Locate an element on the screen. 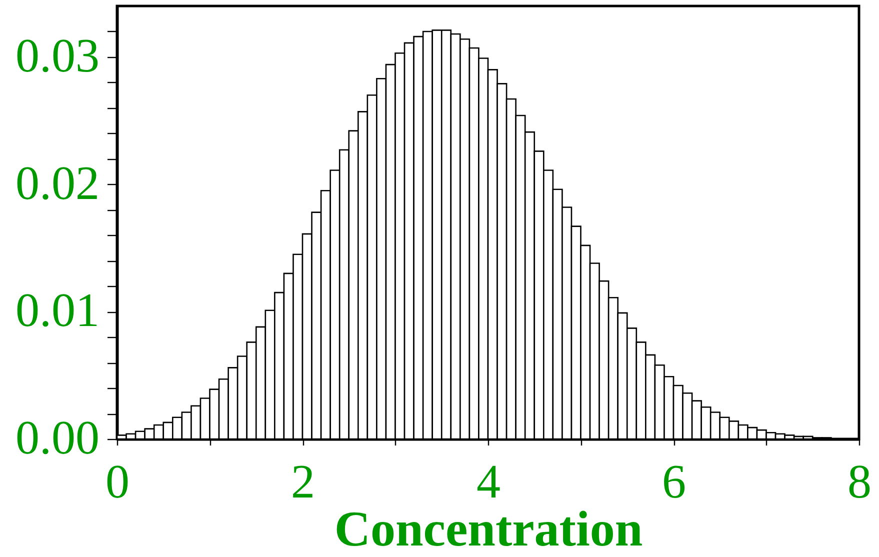 Image resolution: width=879 pixels, height=557 pixels. x-tick-label: 6 is located at coordinates (674, 482).